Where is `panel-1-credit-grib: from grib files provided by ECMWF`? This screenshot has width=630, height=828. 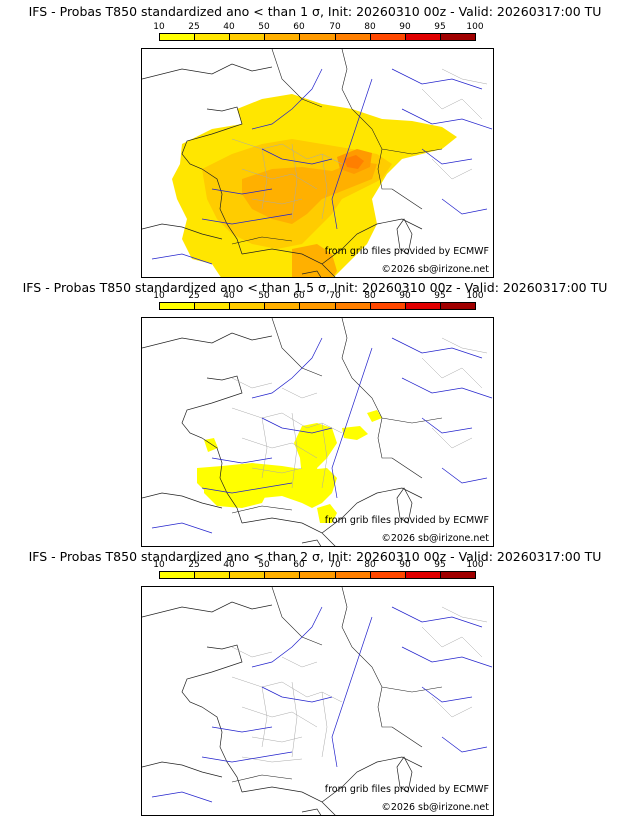
panel-1-credit-grib: from grib files provided by ECMWF is located at coordinates (406, 251).